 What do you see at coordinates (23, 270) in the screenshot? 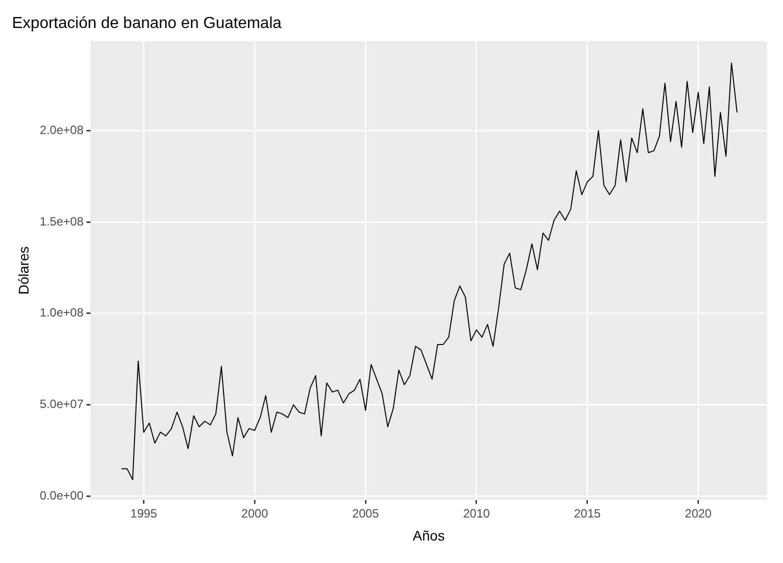
I see `y-axis-title: Dólares` at bounding box center [23, 270].